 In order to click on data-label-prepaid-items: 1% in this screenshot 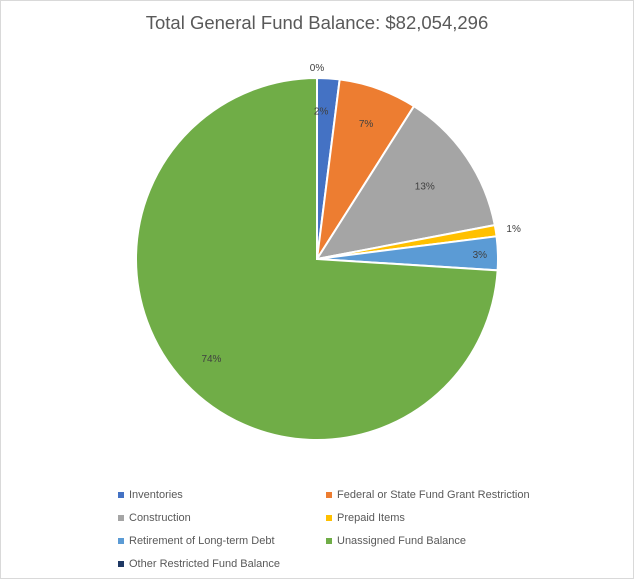, I will do `click(513, 229)`.